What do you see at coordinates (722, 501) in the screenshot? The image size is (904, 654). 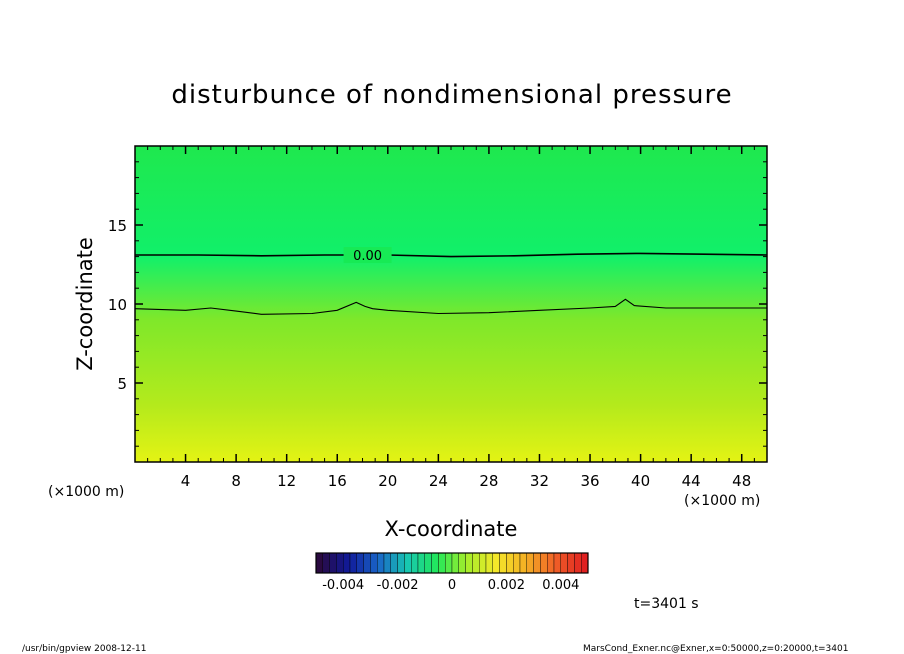 I see `x-unit-label: (×1000 m)` at bounding box center [722, 501].